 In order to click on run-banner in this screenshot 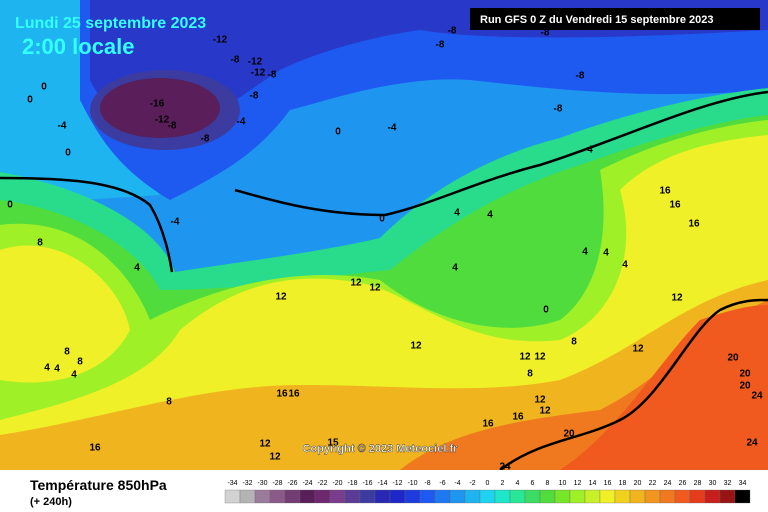, I will do `click(615, 19)`.